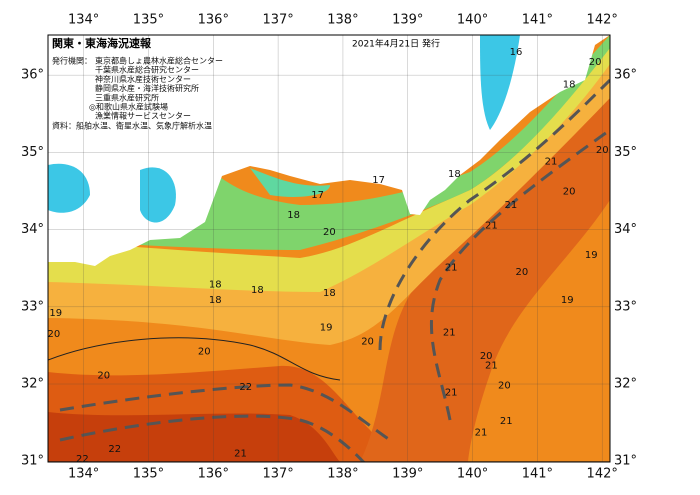  Describe the element at coordinates (127, 97) in the screenshot. I see `issuer: 三重県水産研究所` at that location.